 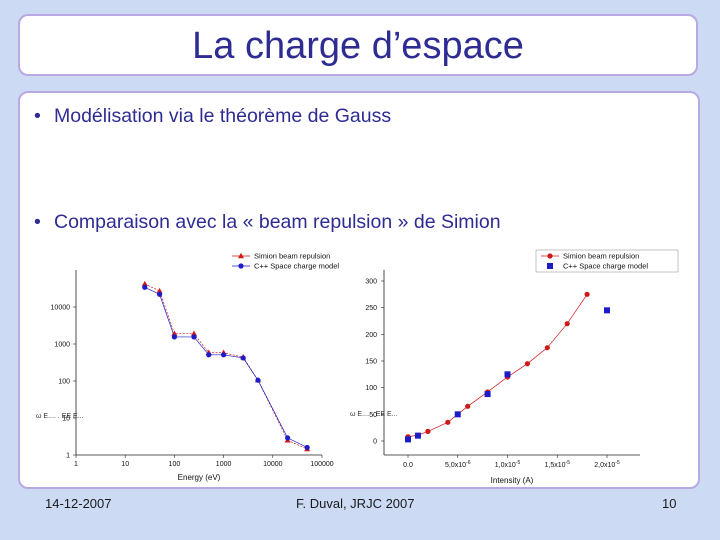 I want to click on y-tick-label: 1, so click(x=68, y=456).